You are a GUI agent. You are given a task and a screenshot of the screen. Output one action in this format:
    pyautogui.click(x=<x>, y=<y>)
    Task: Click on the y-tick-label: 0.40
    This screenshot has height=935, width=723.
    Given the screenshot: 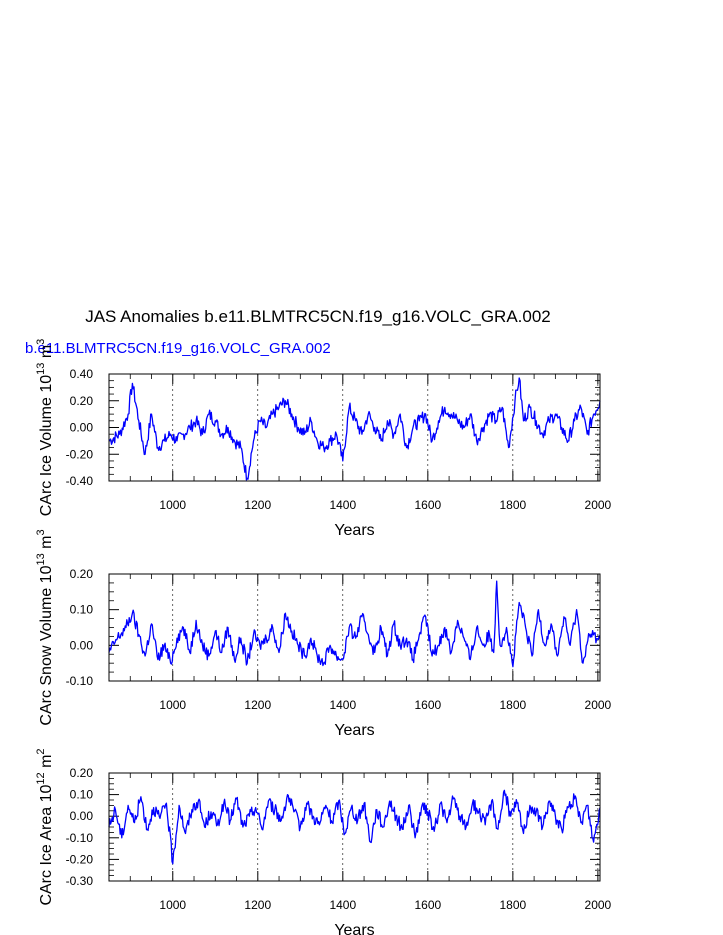 What is the action you would take?
    pyautogui.click(x=82, y=374)
    